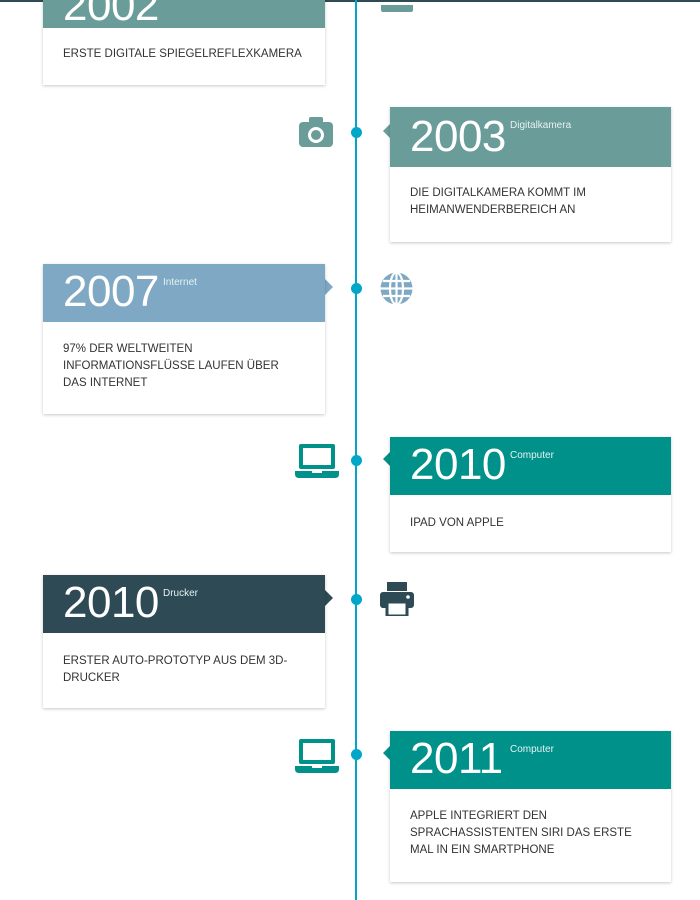 The image size is (700, 900). I want to click on card-year: 2002, so click(111, 15).